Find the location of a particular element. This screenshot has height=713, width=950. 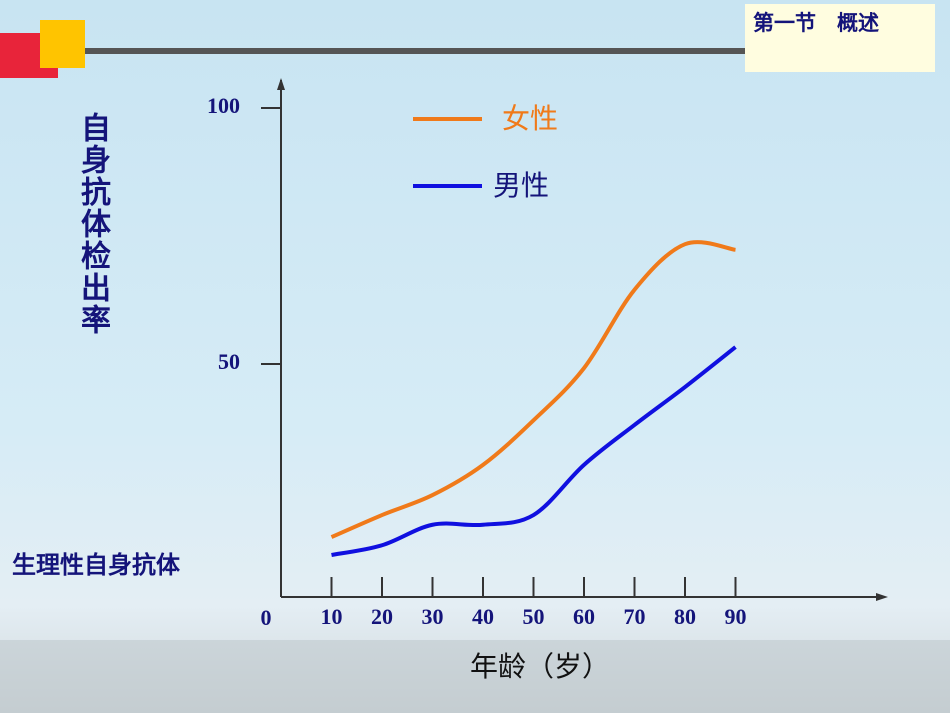

annotation: 生理性自身抗体 is located at coordinates (96, 565).